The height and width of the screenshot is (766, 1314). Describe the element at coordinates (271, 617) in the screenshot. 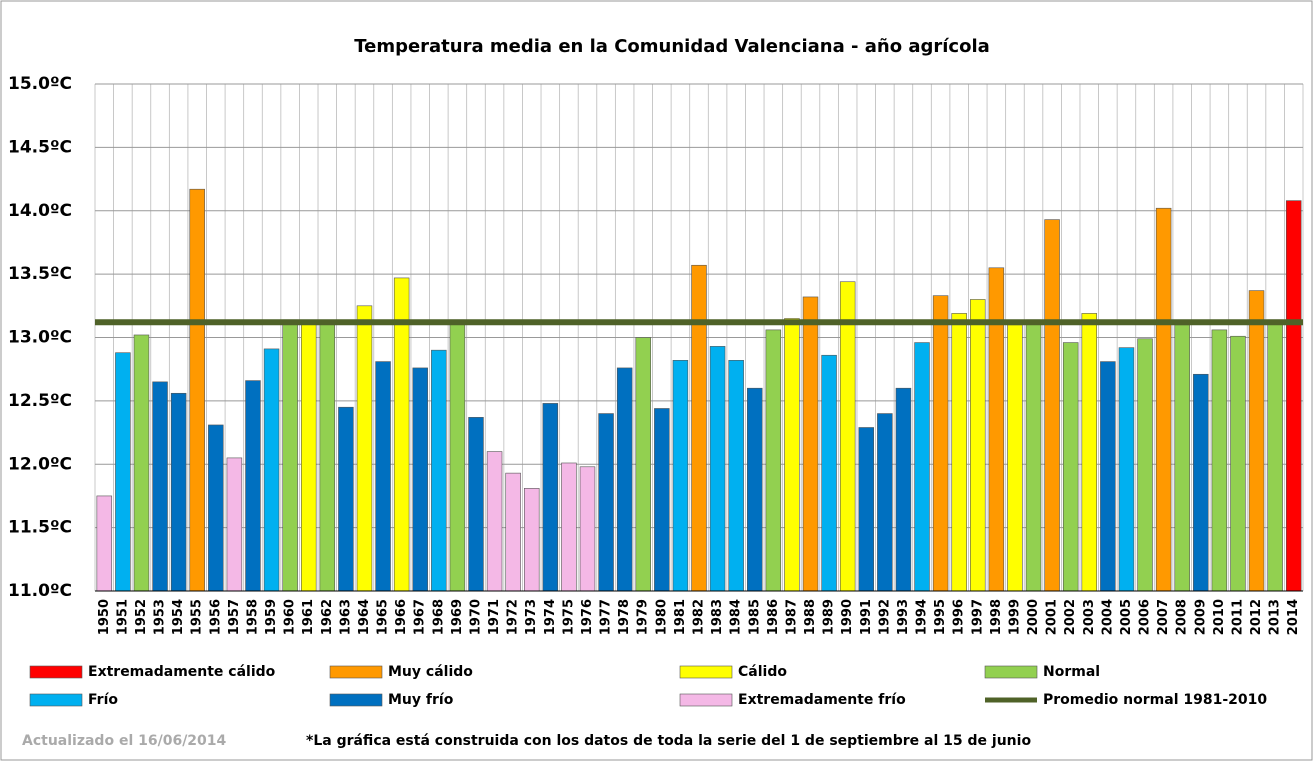

I see `x-tick-label: 1959` at that location.